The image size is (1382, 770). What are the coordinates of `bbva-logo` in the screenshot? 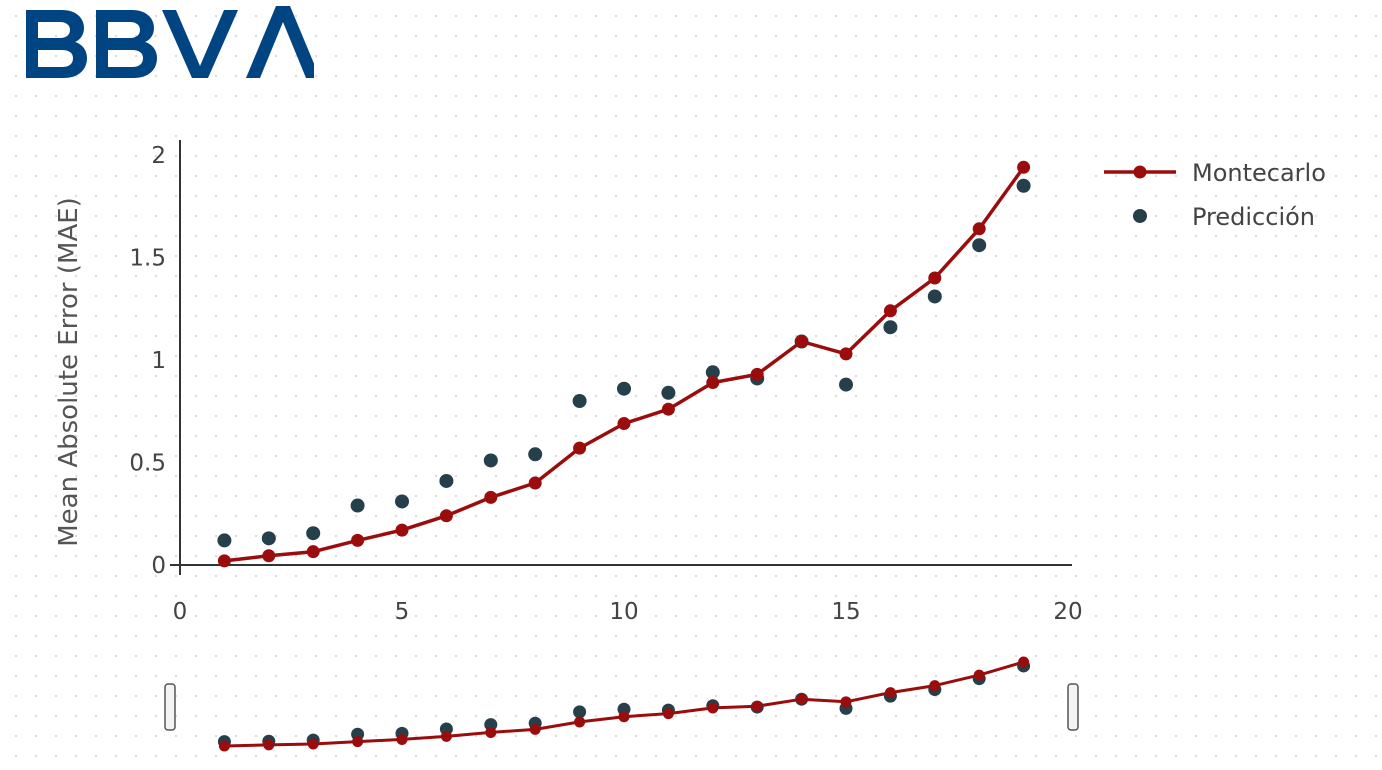 It's located at (172, 45).